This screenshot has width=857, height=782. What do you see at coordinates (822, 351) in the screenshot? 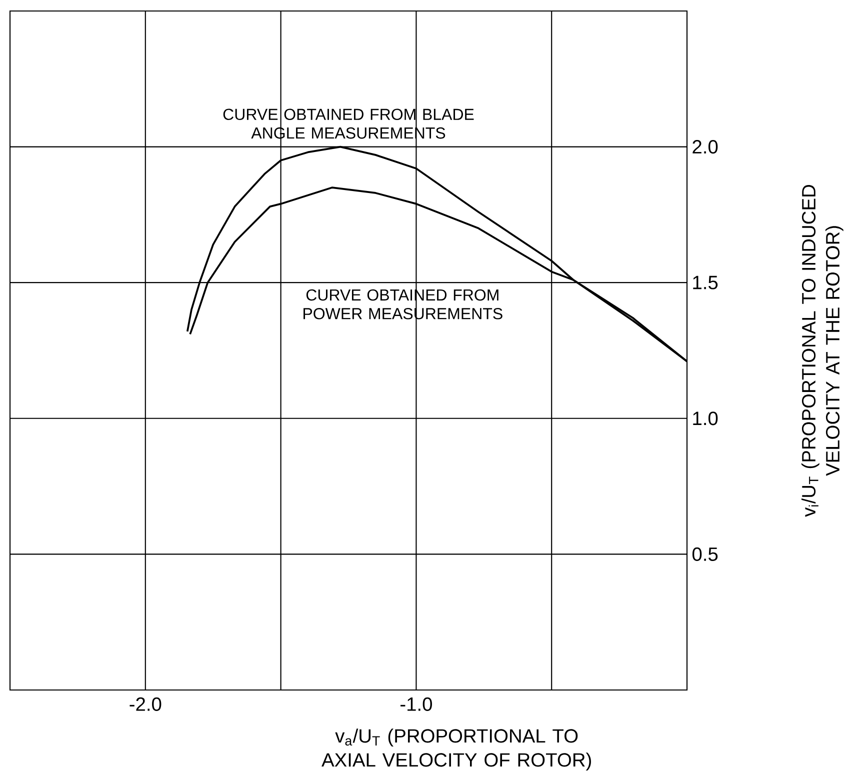
I see `y-axis-title: v$_{i}$/U$_{T}$ (PROPORTIONAL TO INDUCED VELOCITY AT THE ROTOR)` at bounding box center [822, 351].